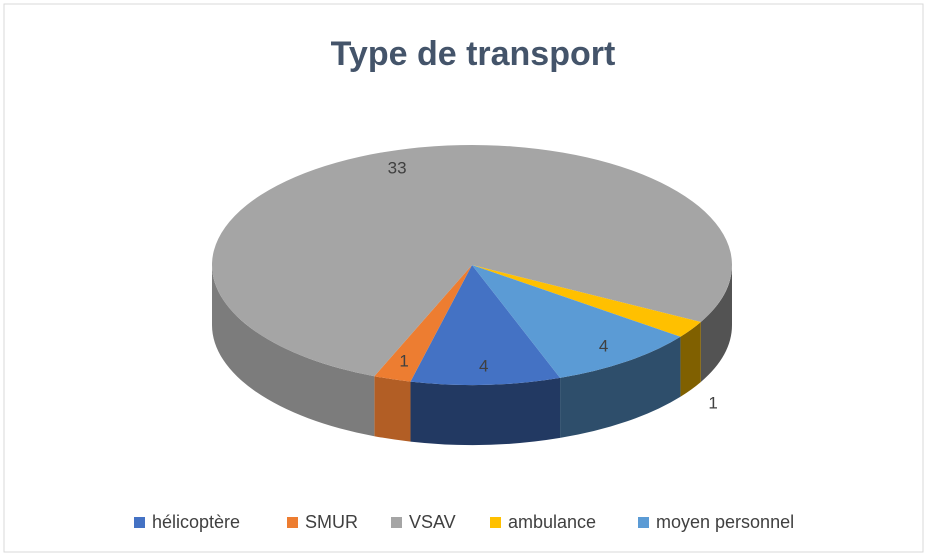  What do you see at coordinates (552, 522) in the screenshot?
I see `legend-label: ambulance` at bounding box center [552, 522].